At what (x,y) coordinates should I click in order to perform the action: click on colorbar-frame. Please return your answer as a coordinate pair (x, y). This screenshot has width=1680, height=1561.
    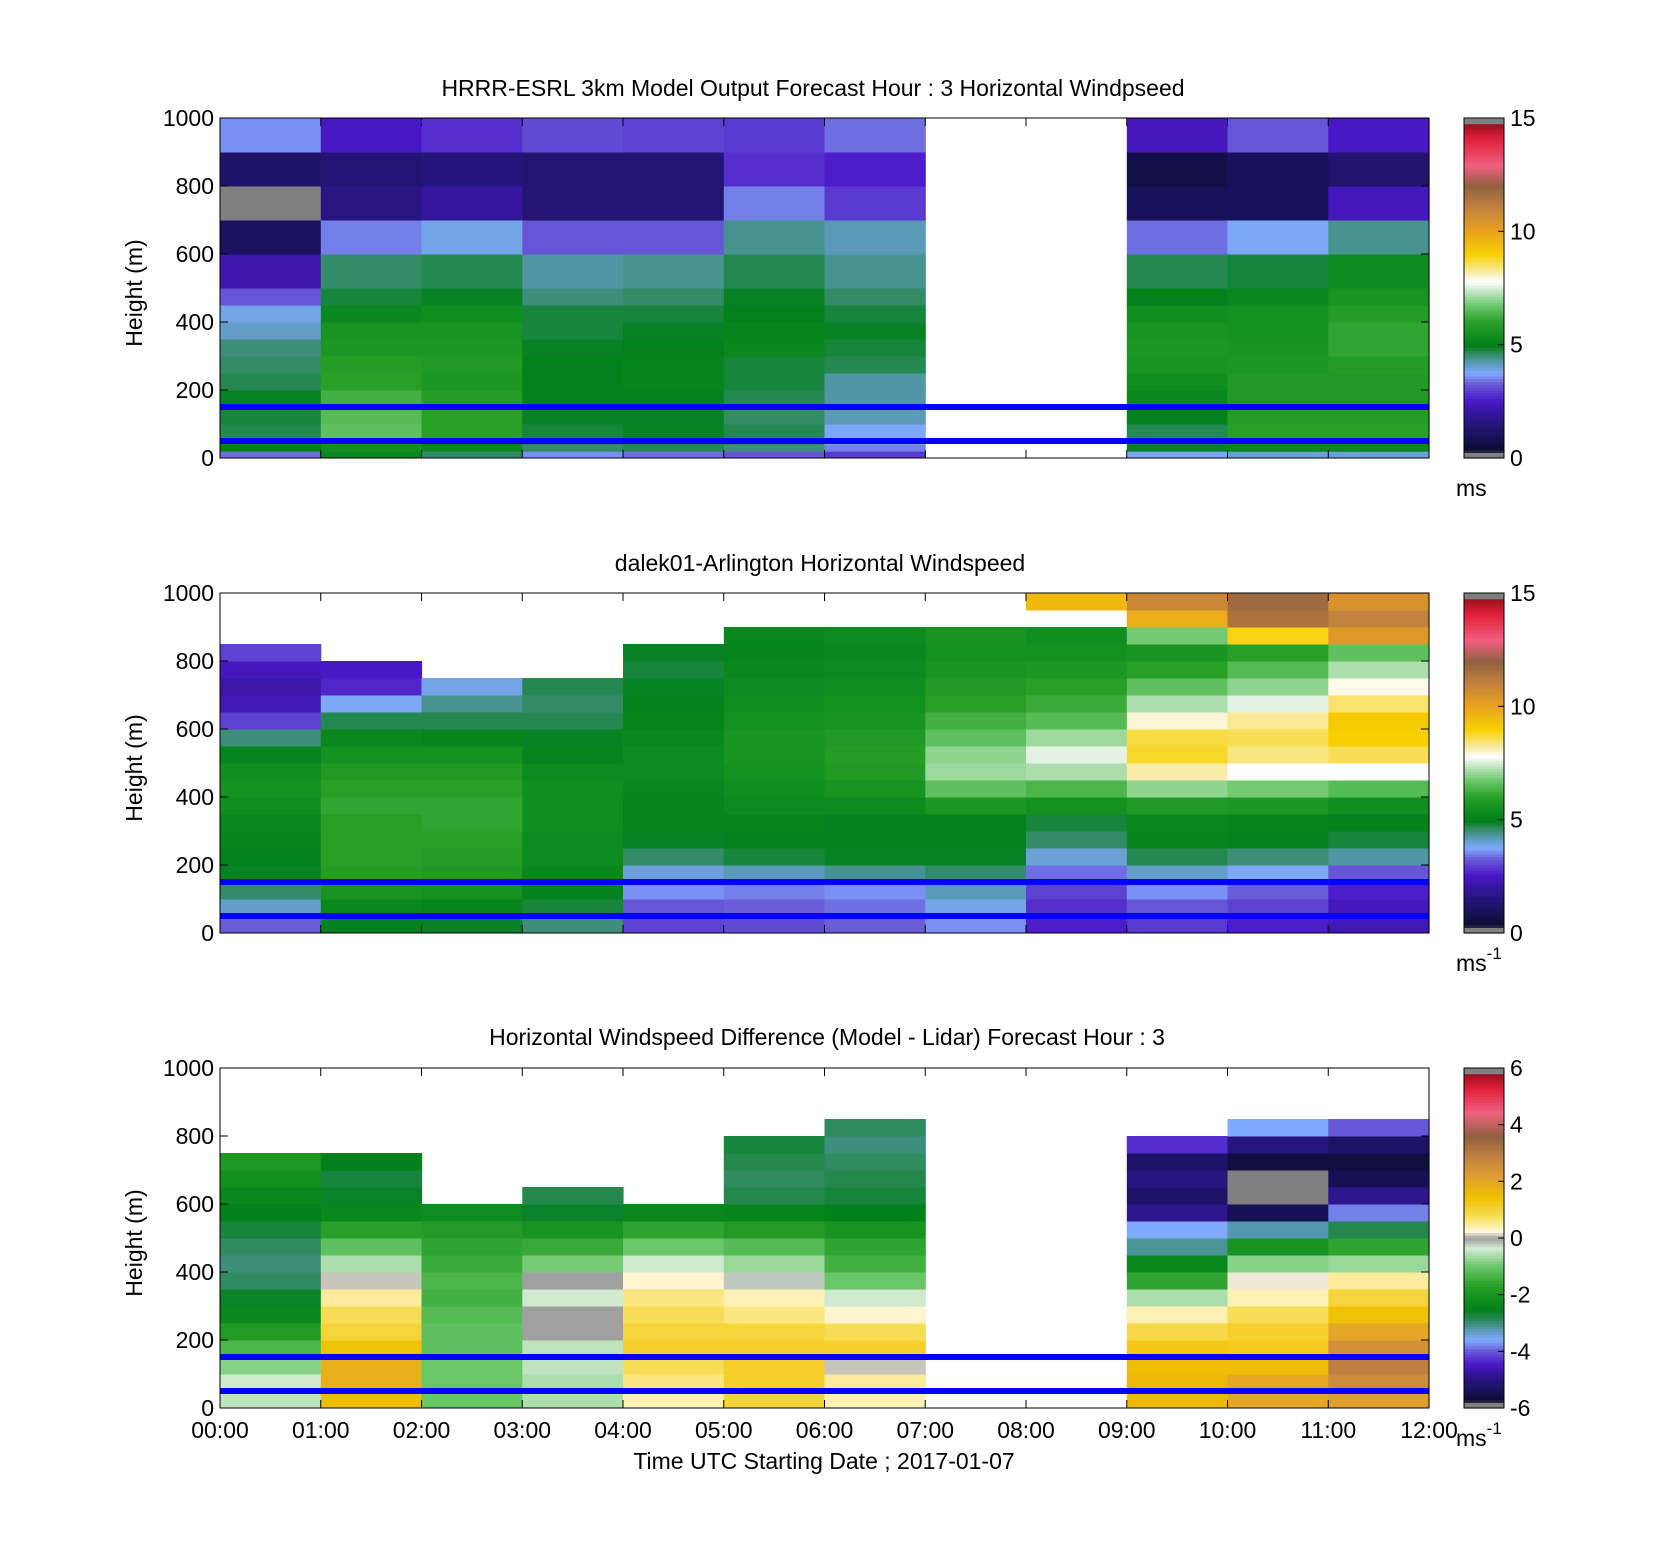
    Looking at the image, I should click on (1484, 288).